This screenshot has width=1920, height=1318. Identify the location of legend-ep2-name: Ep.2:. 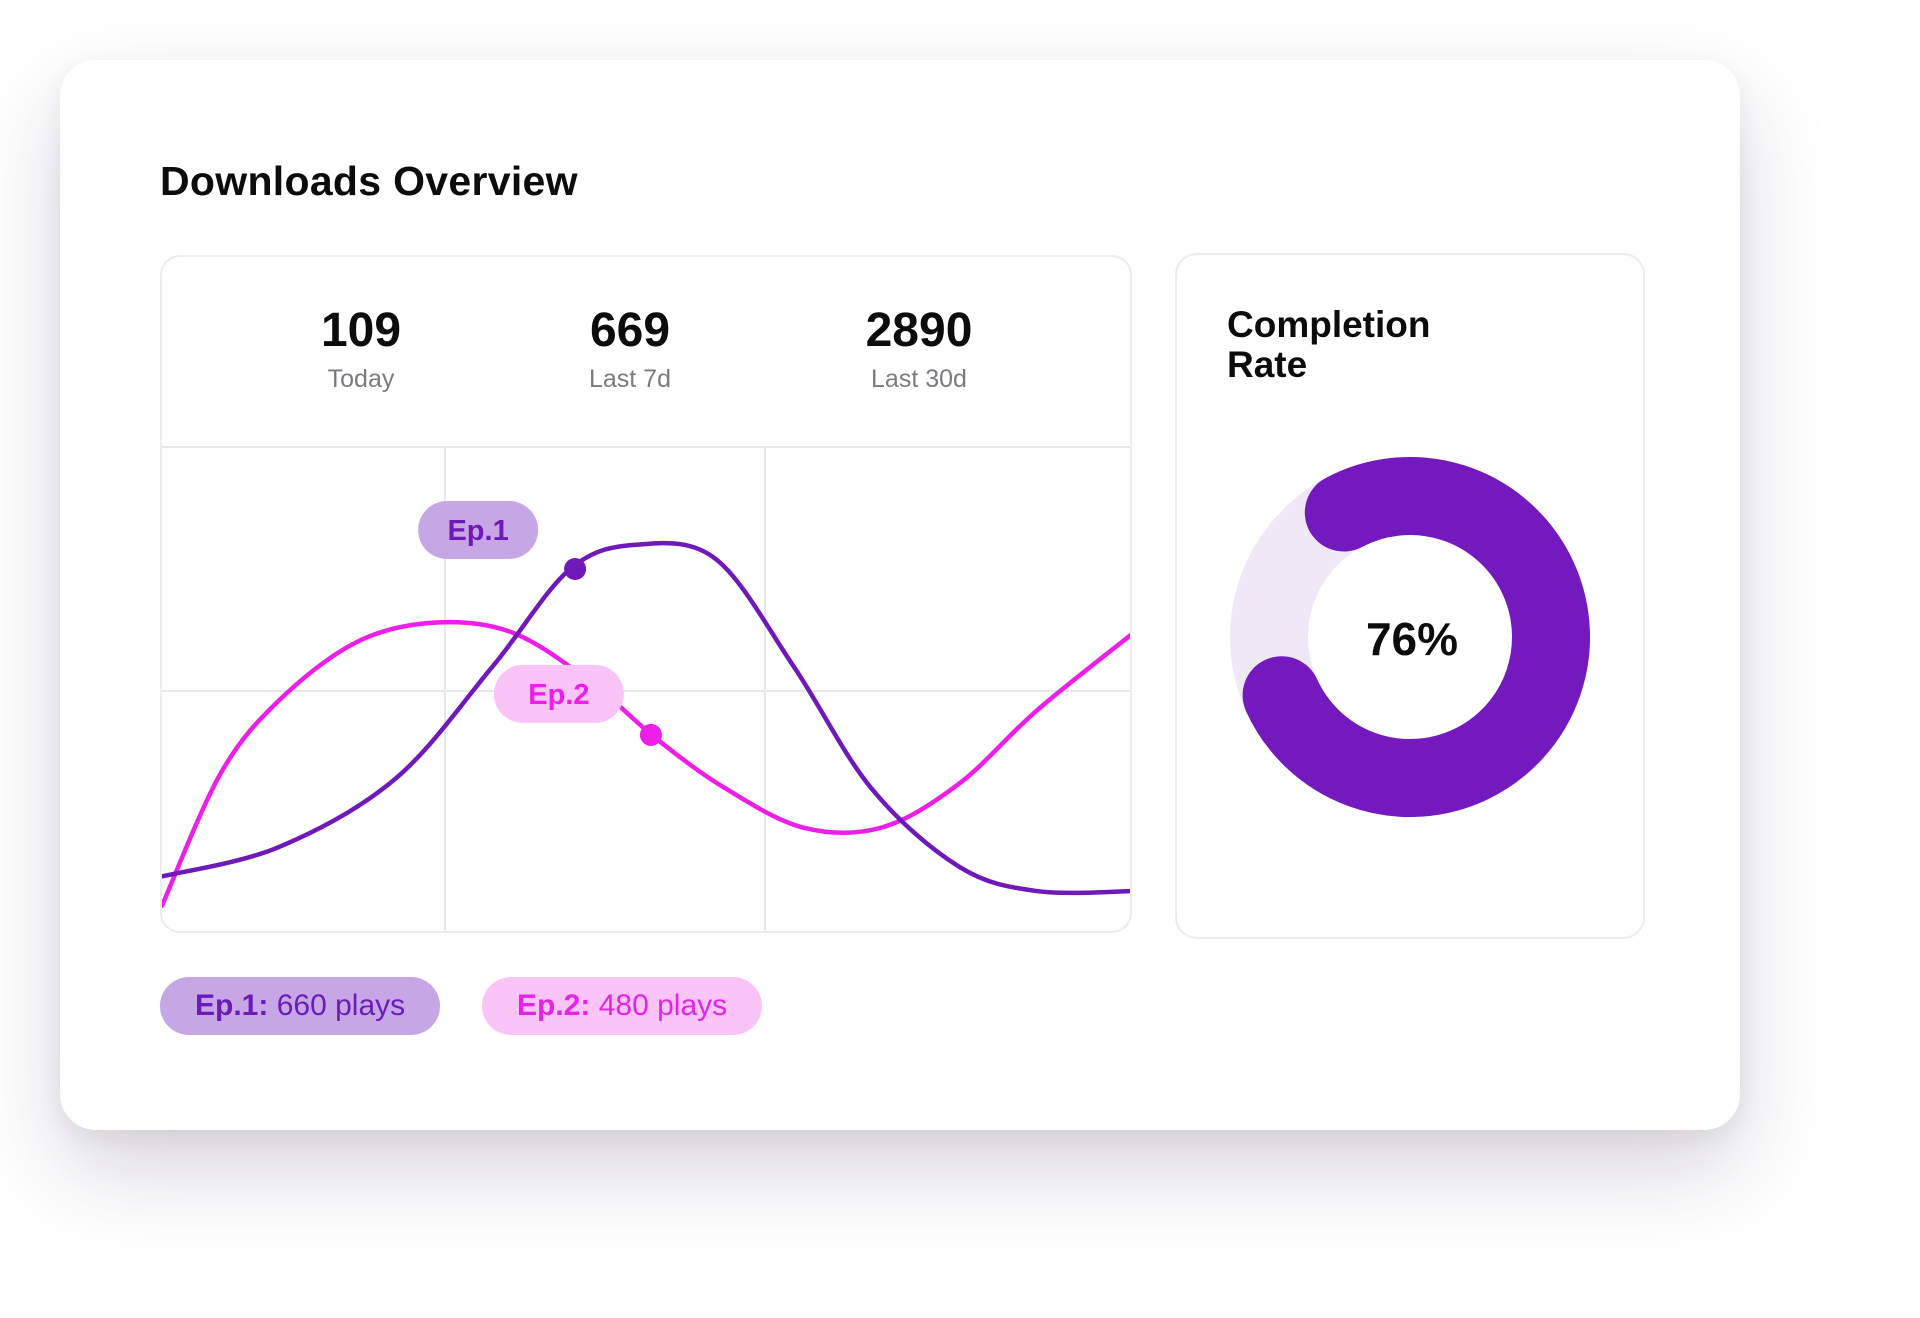
(554, 1005).